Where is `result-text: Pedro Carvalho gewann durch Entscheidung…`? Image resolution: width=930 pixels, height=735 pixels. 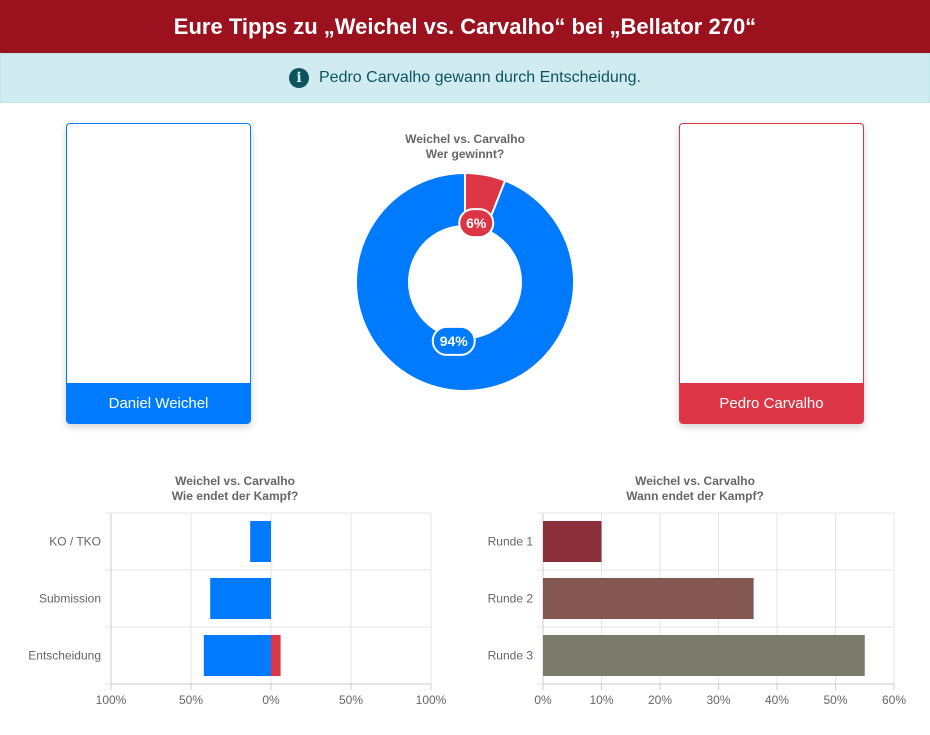 result-text: Pedro Carvalho gewann durch Entscheidung… is located at coordinates (480, 77).